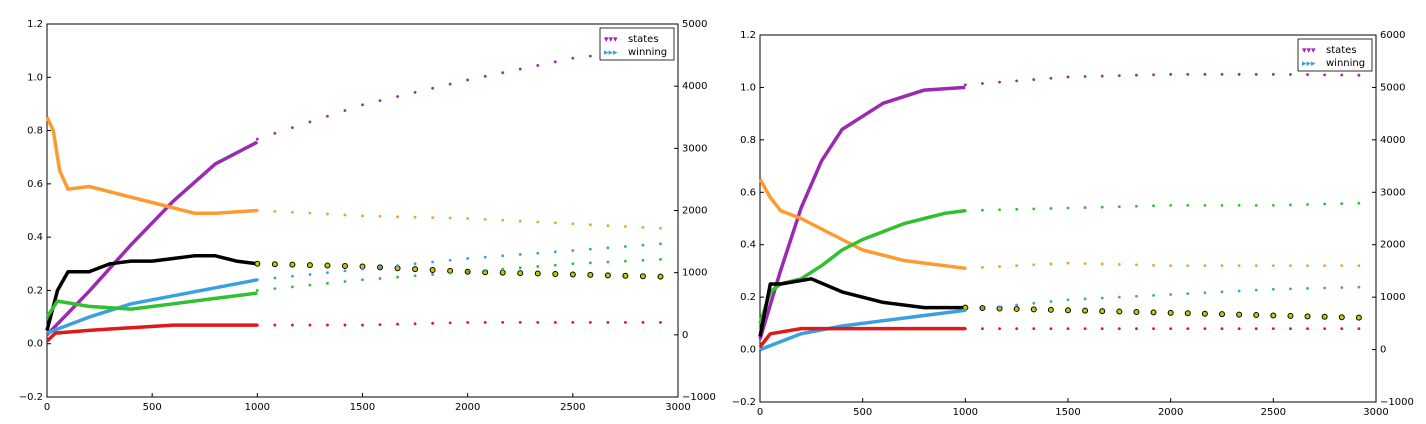 This screenshot has height=424, width=1426. What do you see at coordinates (362, 407) in the screenshot?
I see `x-tick-label: 1500` at bounding box center [362, 407].